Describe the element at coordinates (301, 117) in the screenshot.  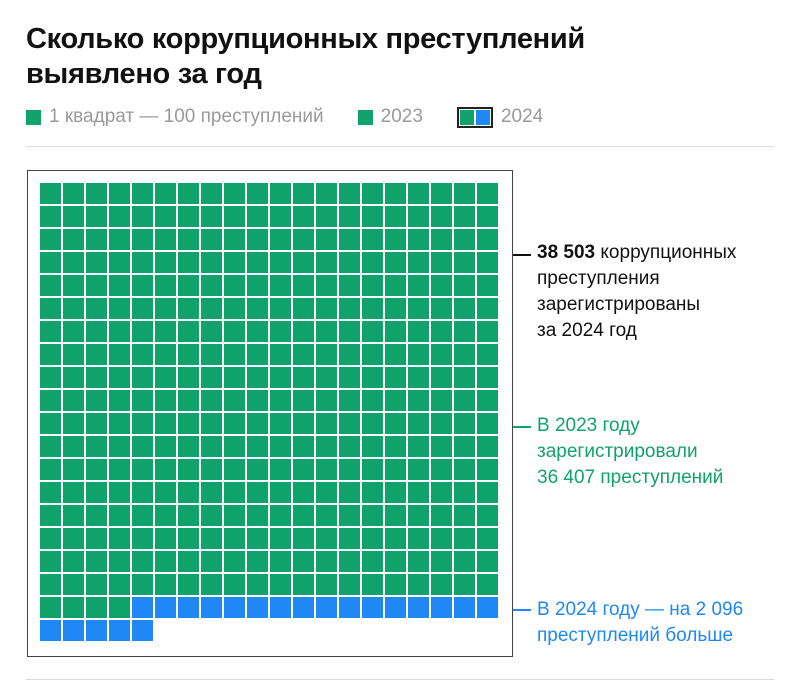
I see `legend: 1 квадрат — 100 преступлений 2023 2024` at that location.